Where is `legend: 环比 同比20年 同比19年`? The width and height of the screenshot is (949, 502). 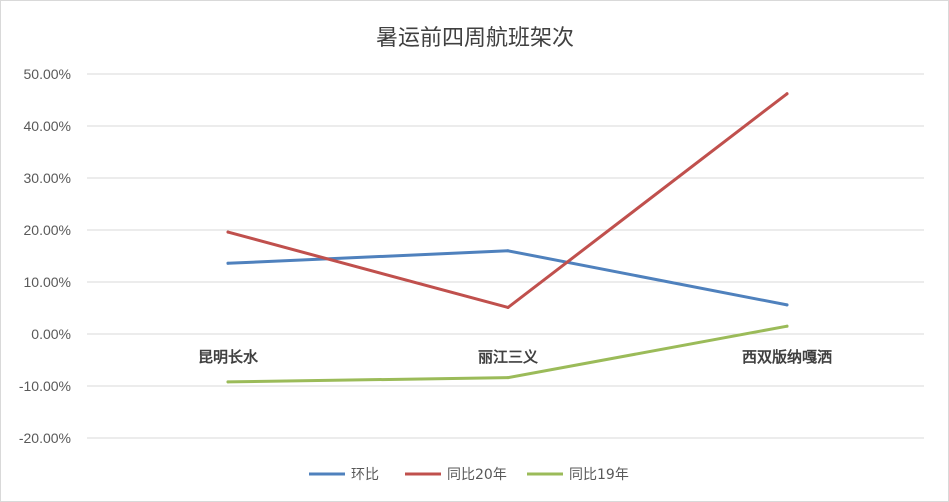 legend: 环比 同比20年 同比19年 is located at coordinates (469, 475).